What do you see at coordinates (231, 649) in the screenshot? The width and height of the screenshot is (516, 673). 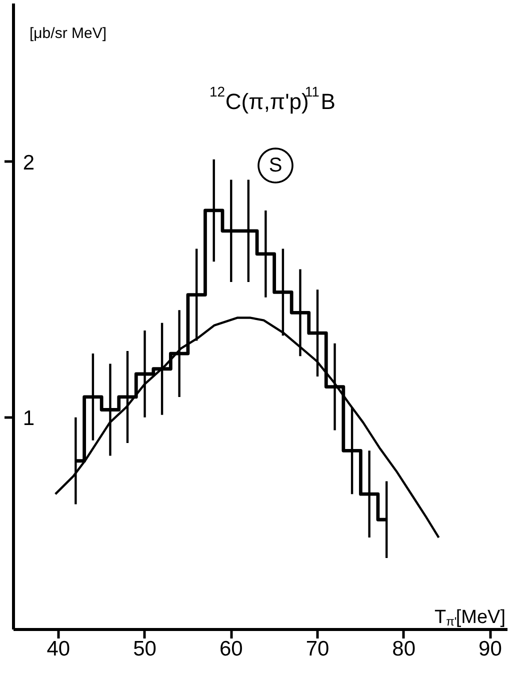 I see `x-tick-label: 60` at bounding box center [231, 649].